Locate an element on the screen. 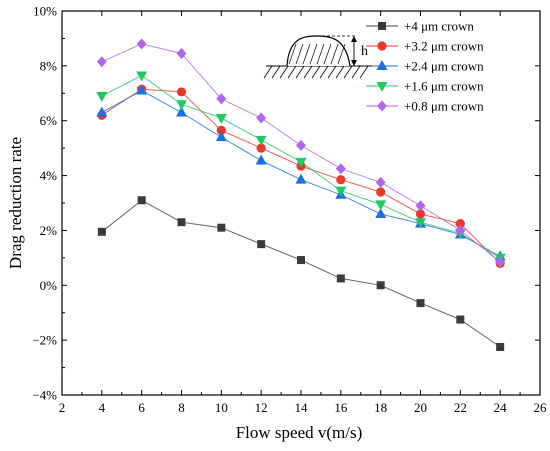 This screenshot has height=451, width=550. y-tick-label: 0% is located at coordinates (49, 285).